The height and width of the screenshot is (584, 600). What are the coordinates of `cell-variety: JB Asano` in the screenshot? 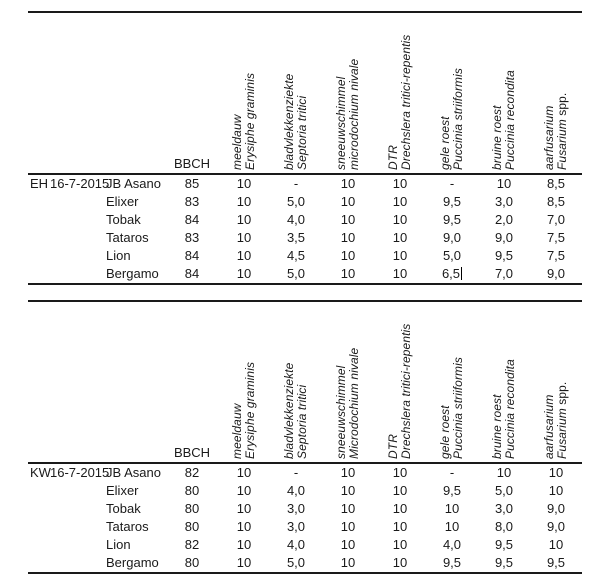 It's located at (133, 472).